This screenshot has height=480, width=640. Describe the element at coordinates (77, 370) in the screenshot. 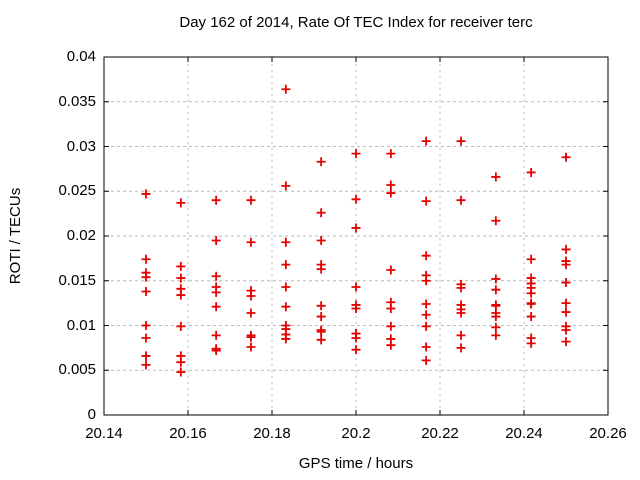

I see `y-tick-label: 0.005` at that location.